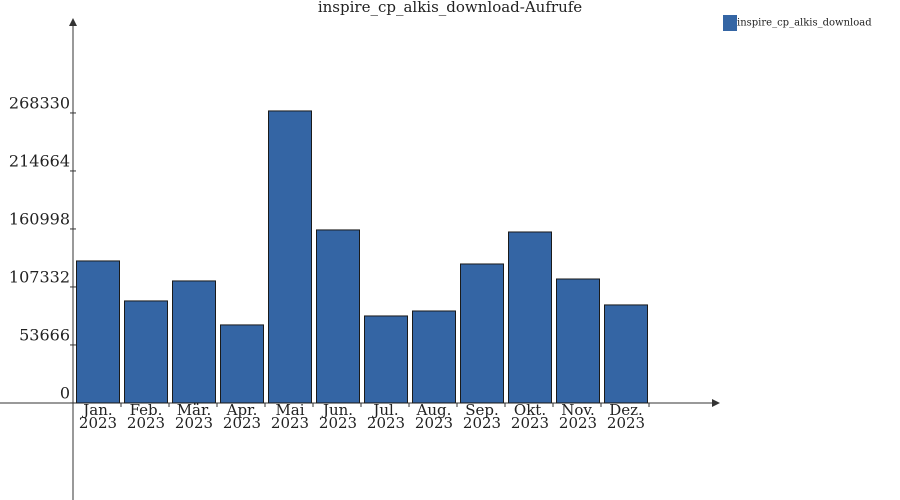 This screenshot has width=900, height=500. What do you see at coordinates (716, 402) in the screenshot?
I see `x-axis-arrow` at bounding box center [716, 402].